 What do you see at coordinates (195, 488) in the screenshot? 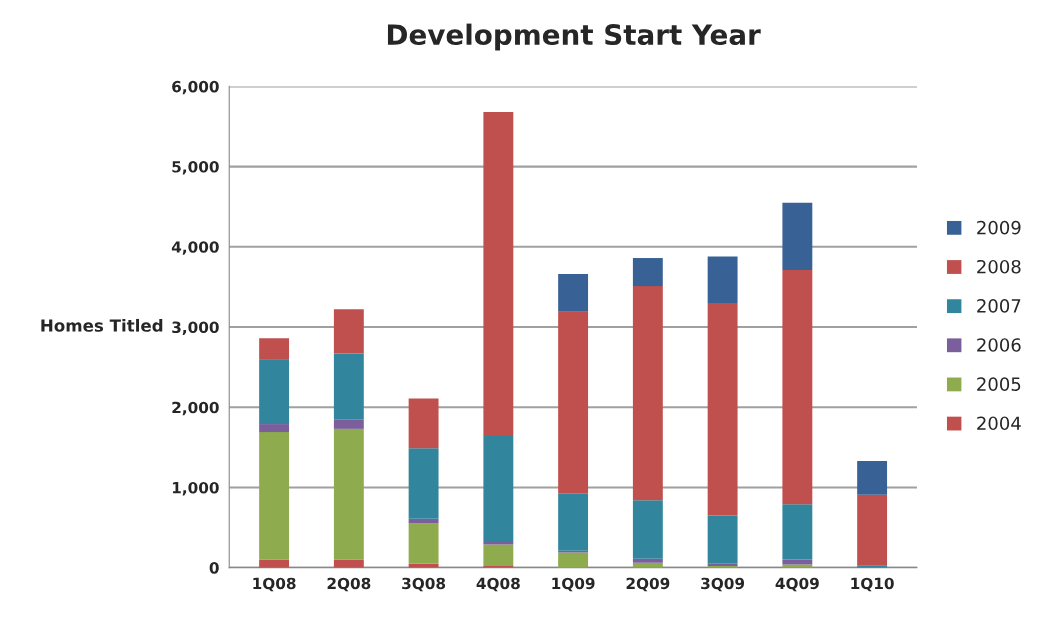
I see `y-tick-label: 1,000` at bounding box center [195, 488].